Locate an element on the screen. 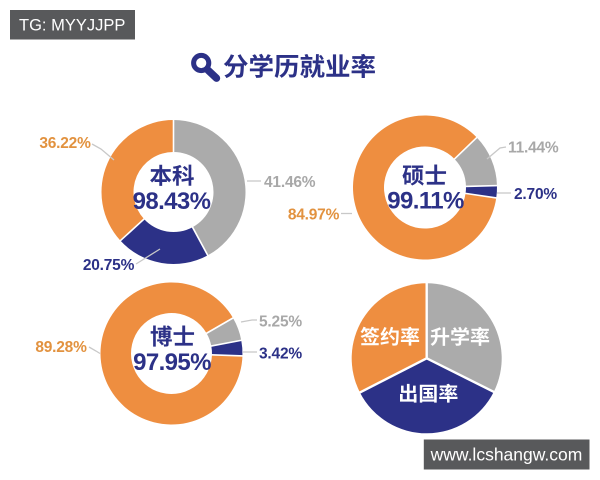 The width and height of the screenshot is (600, 480). svg-text: 41.46% is located at coordinates (290, 182).